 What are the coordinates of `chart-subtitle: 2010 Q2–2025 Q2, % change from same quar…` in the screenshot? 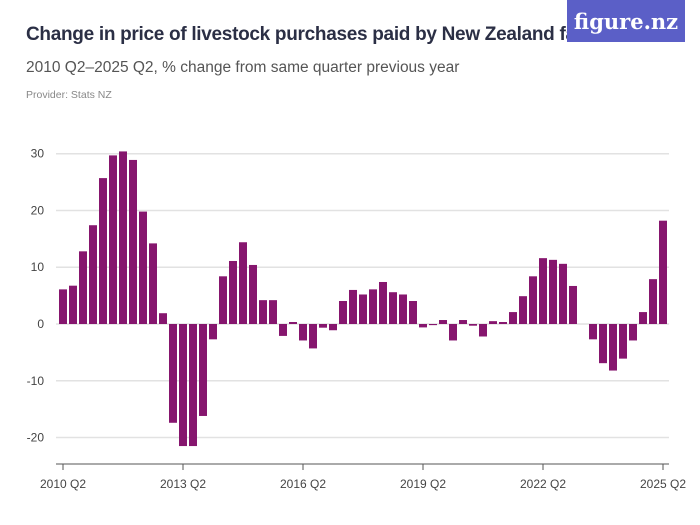 It's located at (243, 67).